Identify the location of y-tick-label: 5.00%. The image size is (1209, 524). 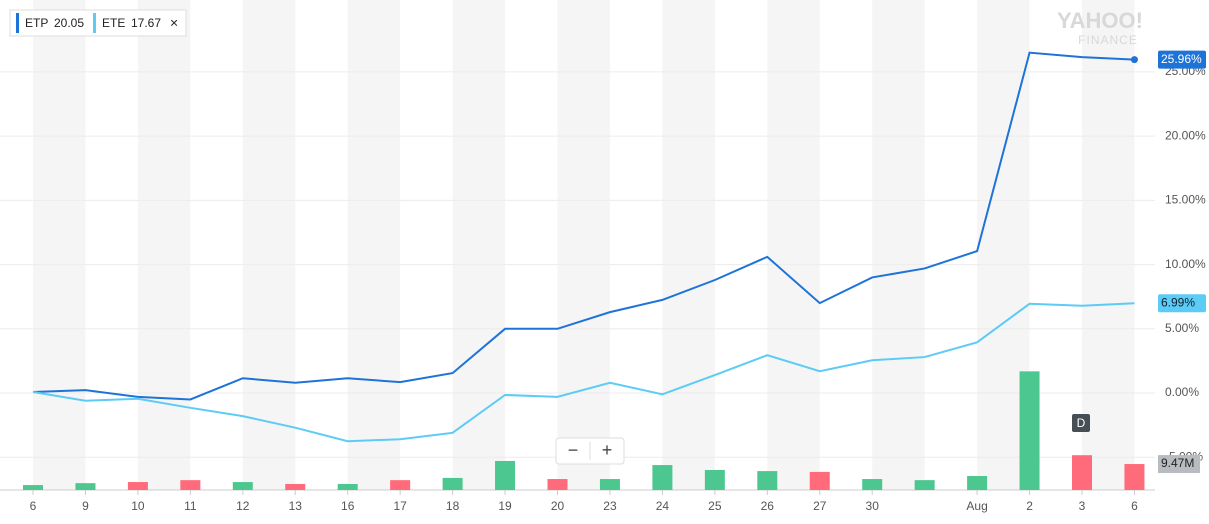
(1182, 328).